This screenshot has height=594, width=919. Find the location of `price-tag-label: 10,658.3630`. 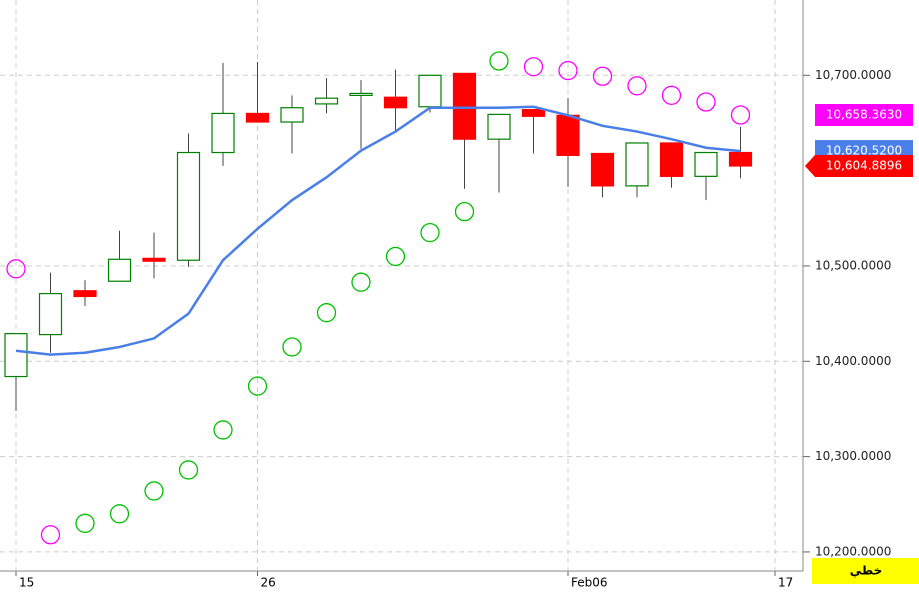

price-tag-label: 10,658.3630 is located at coordinates (864, 114).